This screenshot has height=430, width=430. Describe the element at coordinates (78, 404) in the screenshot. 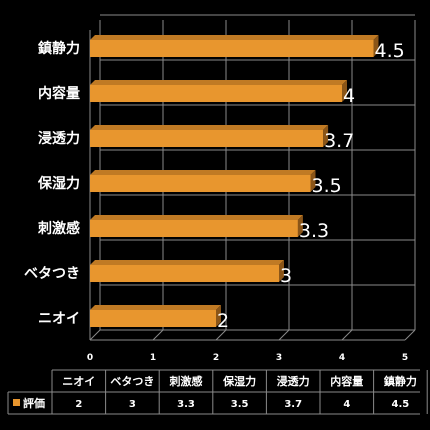

I see `table-value-cell: 2` at that location.